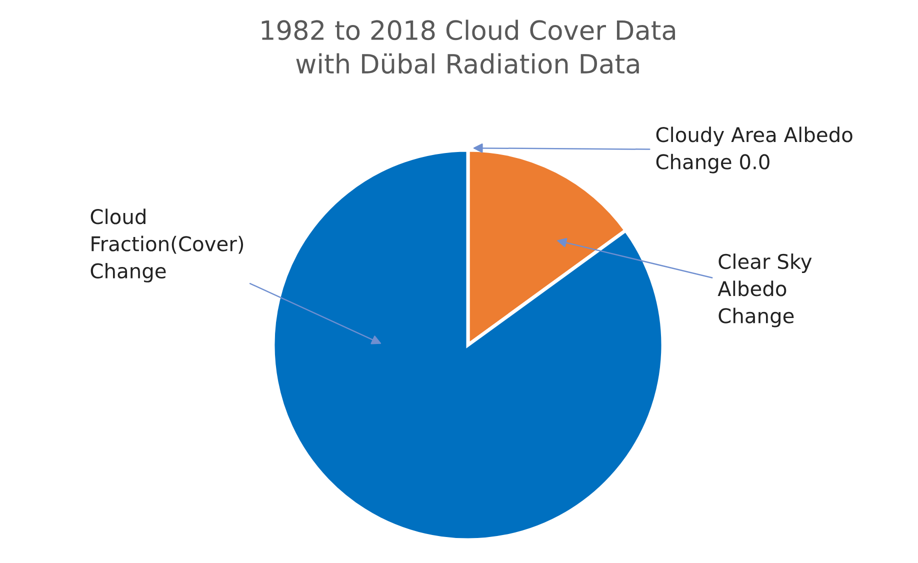 The image size is (918, 563). I want to click on chart-title: 1982 to 2018 Cloud Cover Data with Dübal Radiation Data, so click(468, 47).